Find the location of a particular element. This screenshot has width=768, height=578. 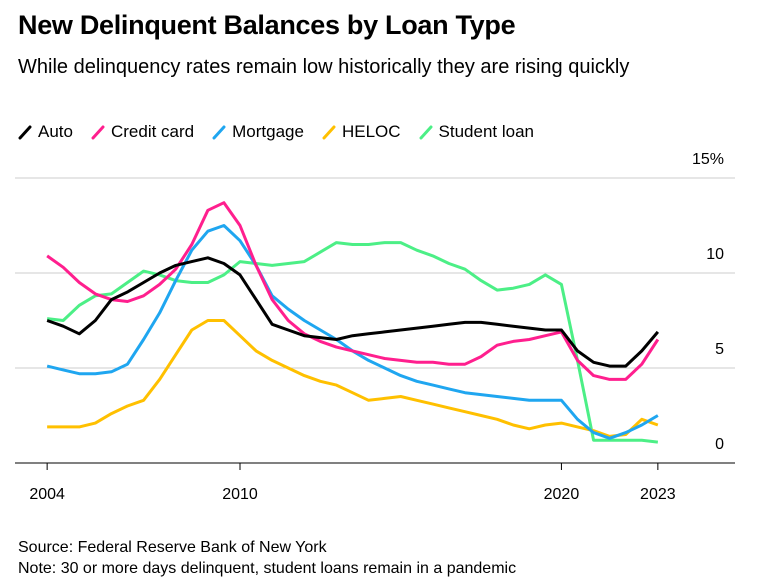

legend-label: Credit card is located at coordinates (152, 131).